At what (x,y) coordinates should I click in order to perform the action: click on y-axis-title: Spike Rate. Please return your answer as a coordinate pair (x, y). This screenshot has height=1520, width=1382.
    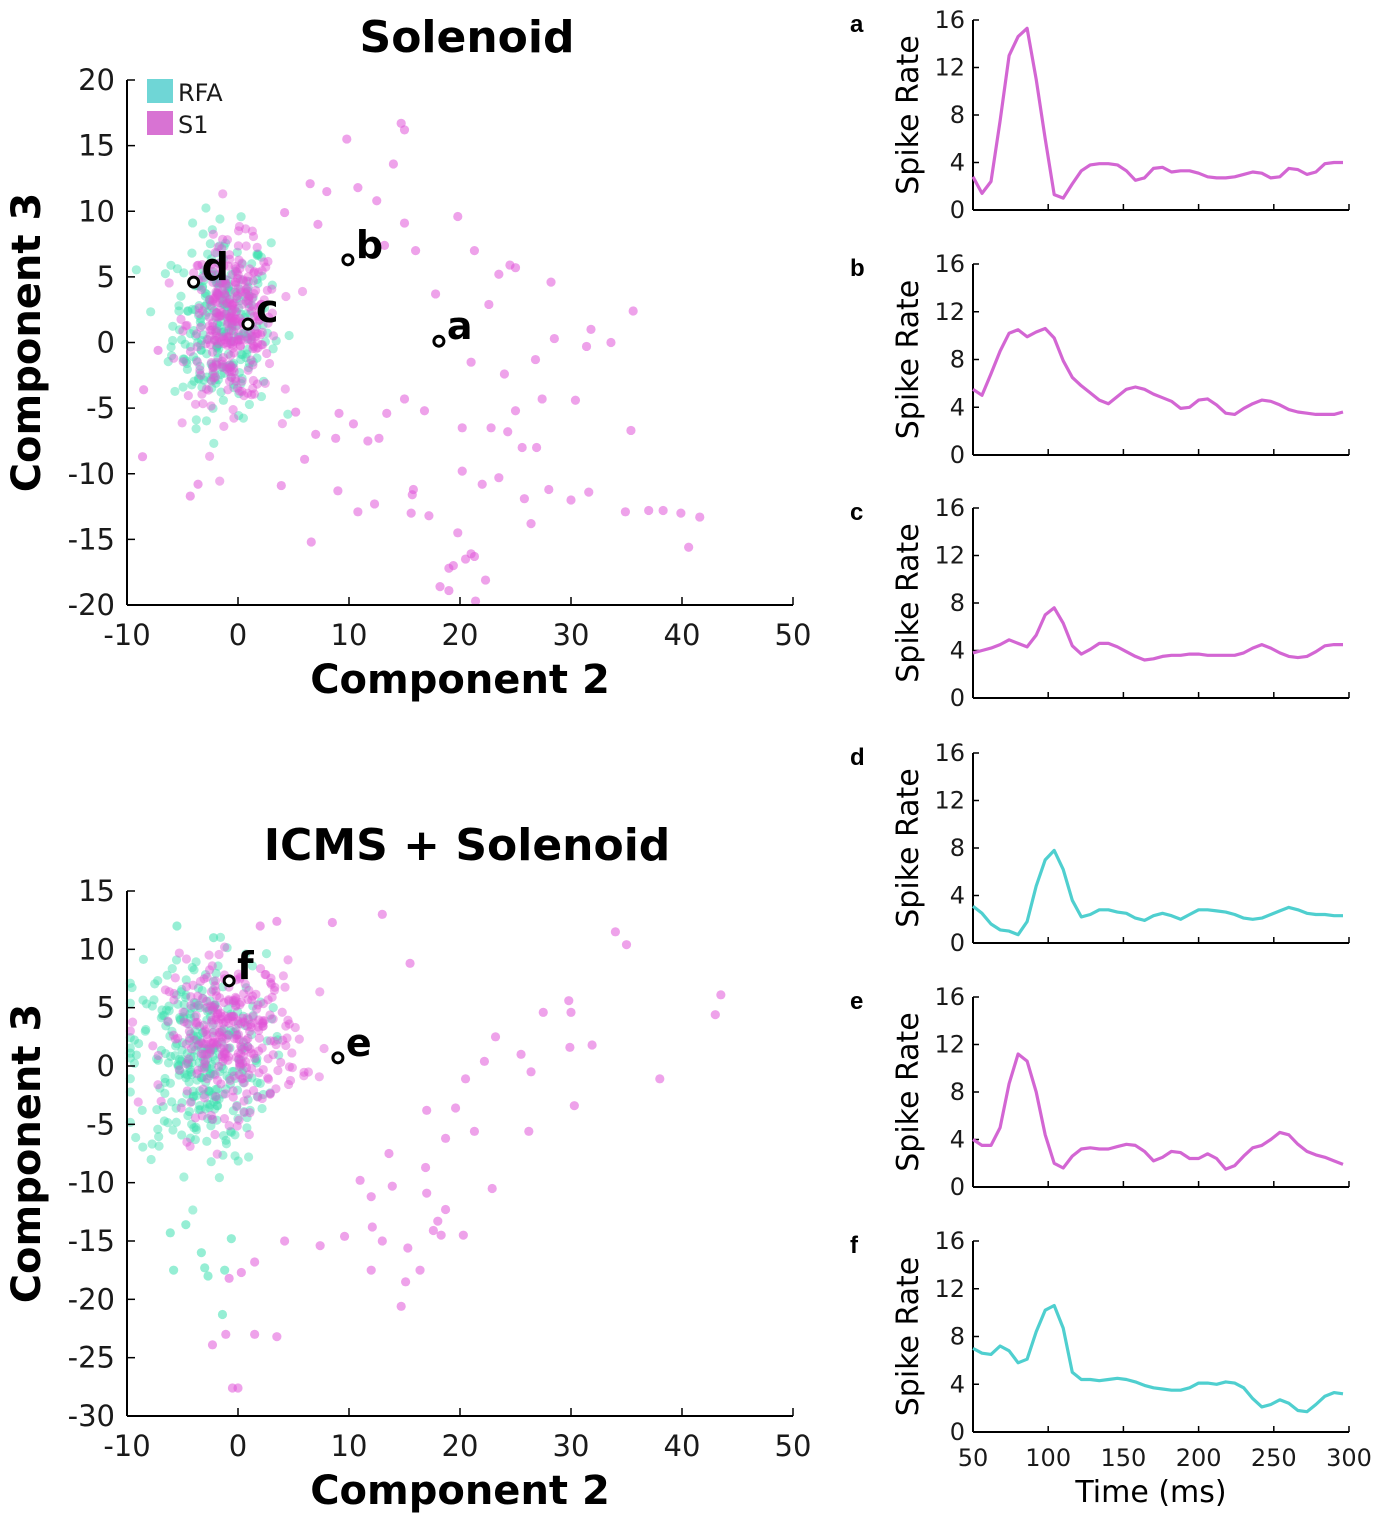
    Looking at the image, I should click on (908, 360).